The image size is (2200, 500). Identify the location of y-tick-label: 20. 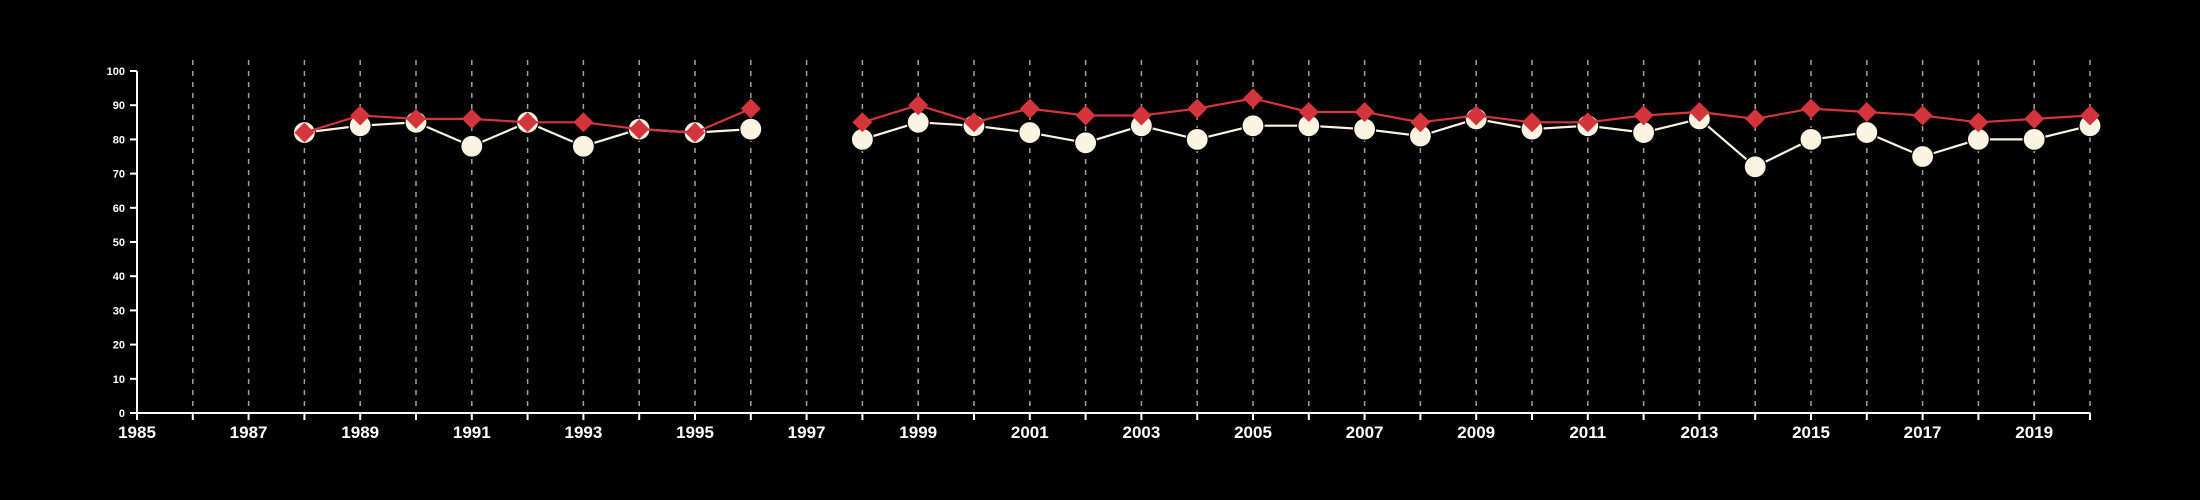
(119, 346).